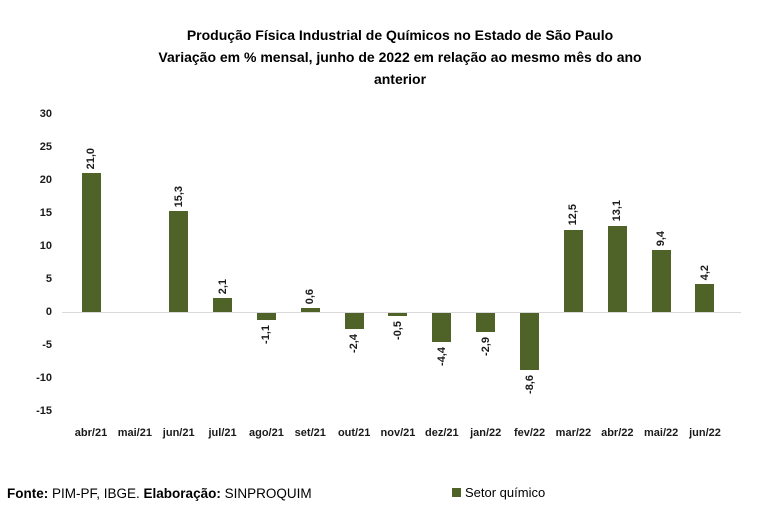 Image resolution: width=768 pixels, height=530 pixels. What do you see at coordinates (398, 433) in the screenshot?
I see `x-axis-category-label: nov/21` at bounding box center [398, 433].